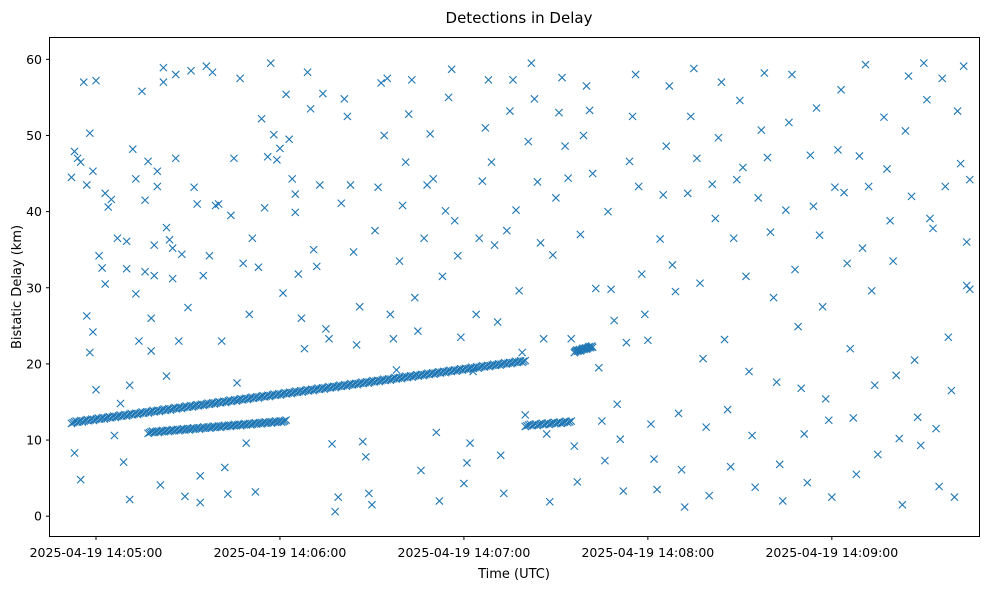  Describe the element at coordinates (280, 552) in the screenshot. I see `x-tick-label-1: 2025-04-19 14:06:00` at that location.